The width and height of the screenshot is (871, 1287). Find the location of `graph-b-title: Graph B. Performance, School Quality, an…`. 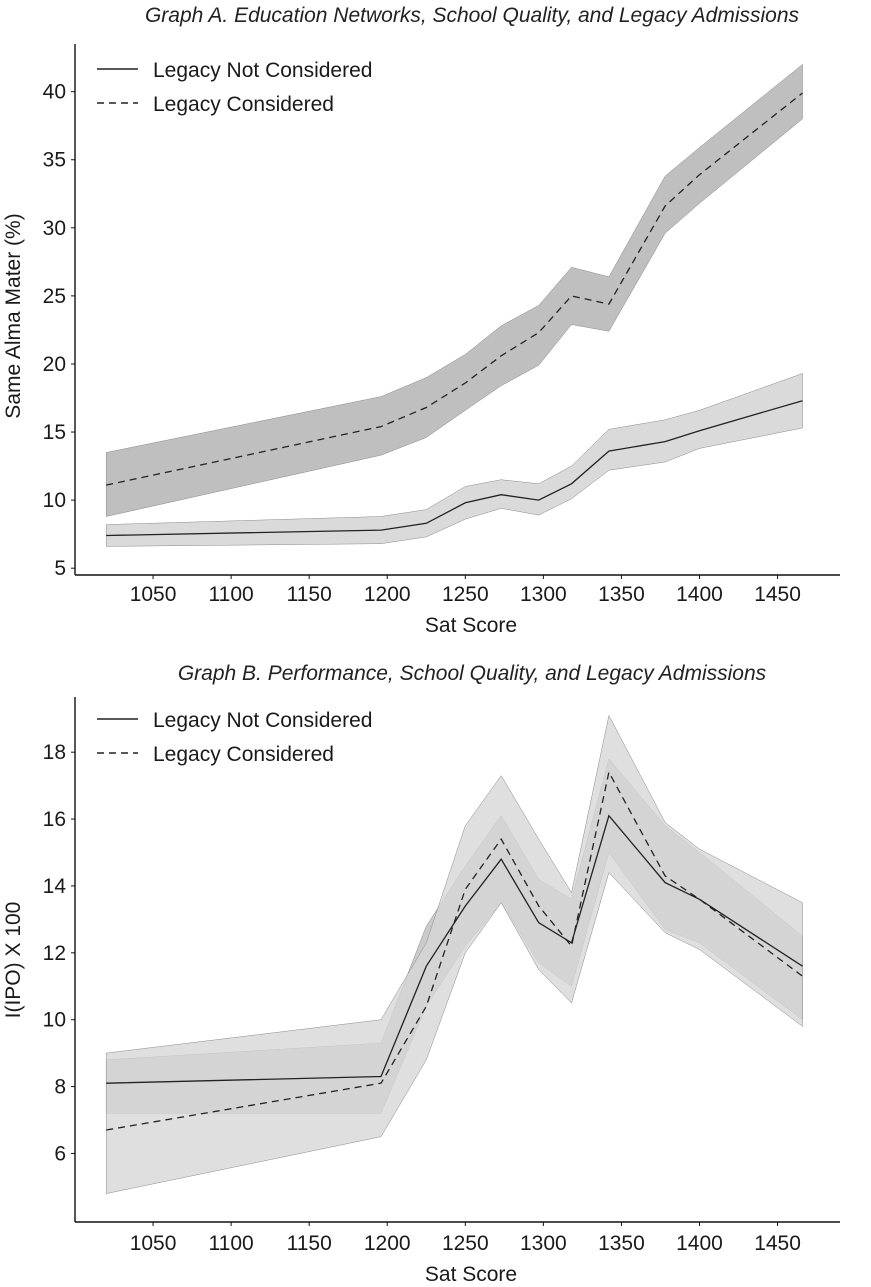

graph-b-title: Graph B. Performance, School Quality, an… is located at coordinates (472, 673).